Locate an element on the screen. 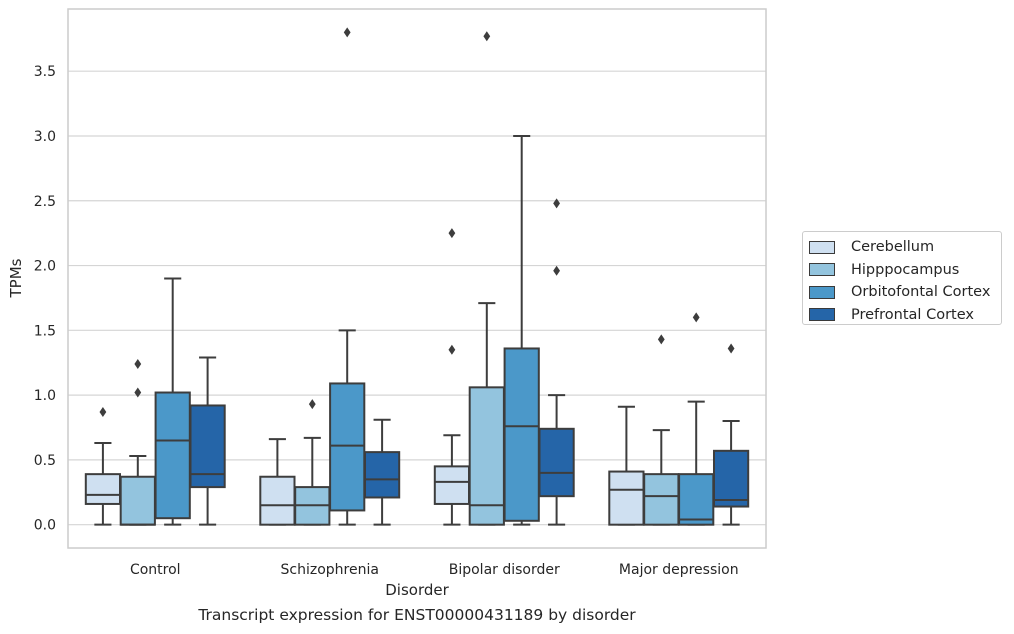 The height and width of the screenshot is (634, 1014). legend-label-prefrontal: Prefrontal Cortex is located at coordinates (912, 314).